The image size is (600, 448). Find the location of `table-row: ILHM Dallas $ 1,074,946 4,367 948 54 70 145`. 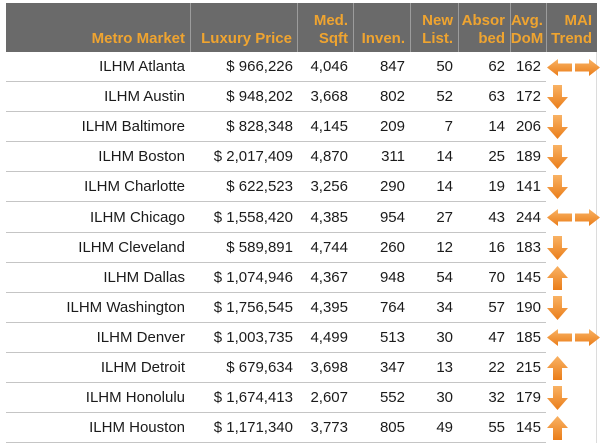

table-row: ILHM Dallas $ 1,074,946 4,367 948 54 70 145 is located at coordinates (301, 278).